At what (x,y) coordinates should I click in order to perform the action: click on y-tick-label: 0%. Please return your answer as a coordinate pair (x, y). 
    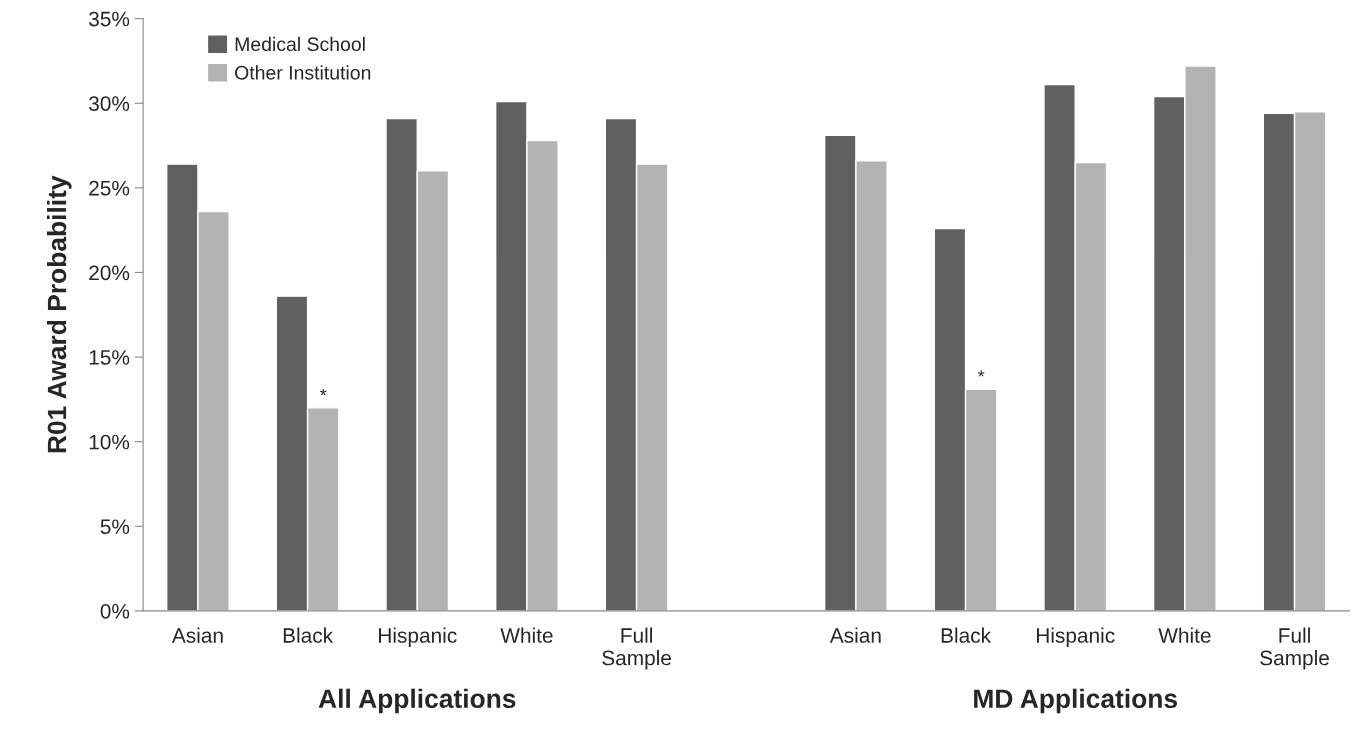
    Looking at the image, I should click on (115, 611).